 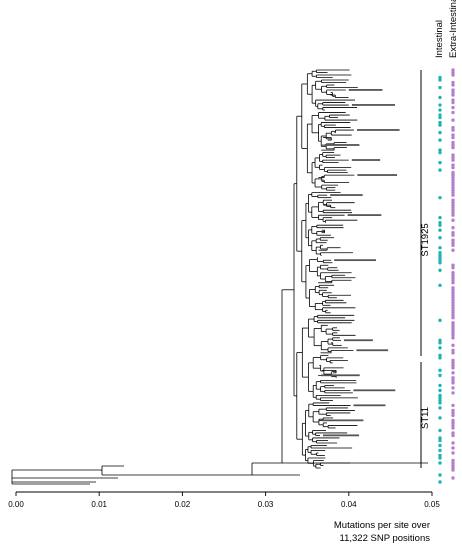 What do you see at coordinates (183, 504) in the screenshot?
I see `x-axis-tick-label-2: 0.02` at bounding box center [183, 504].